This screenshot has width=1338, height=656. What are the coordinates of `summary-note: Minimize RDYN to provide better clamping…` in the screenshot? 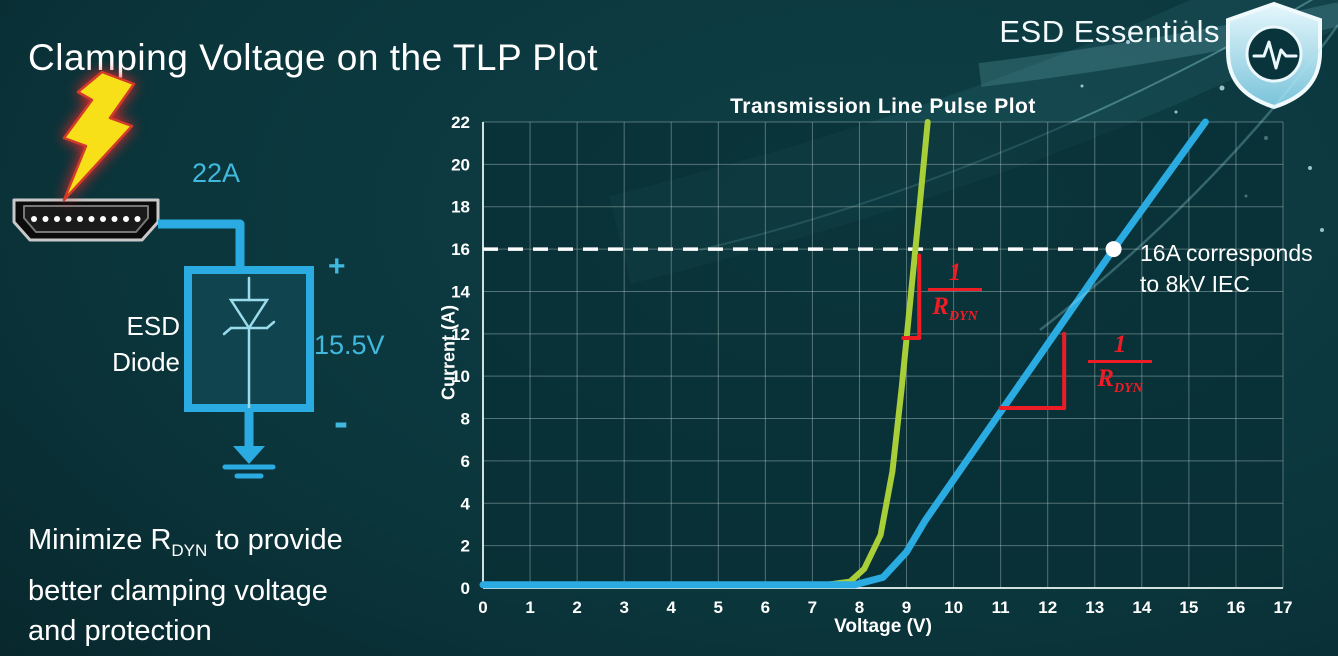 It's located at (185, 585).